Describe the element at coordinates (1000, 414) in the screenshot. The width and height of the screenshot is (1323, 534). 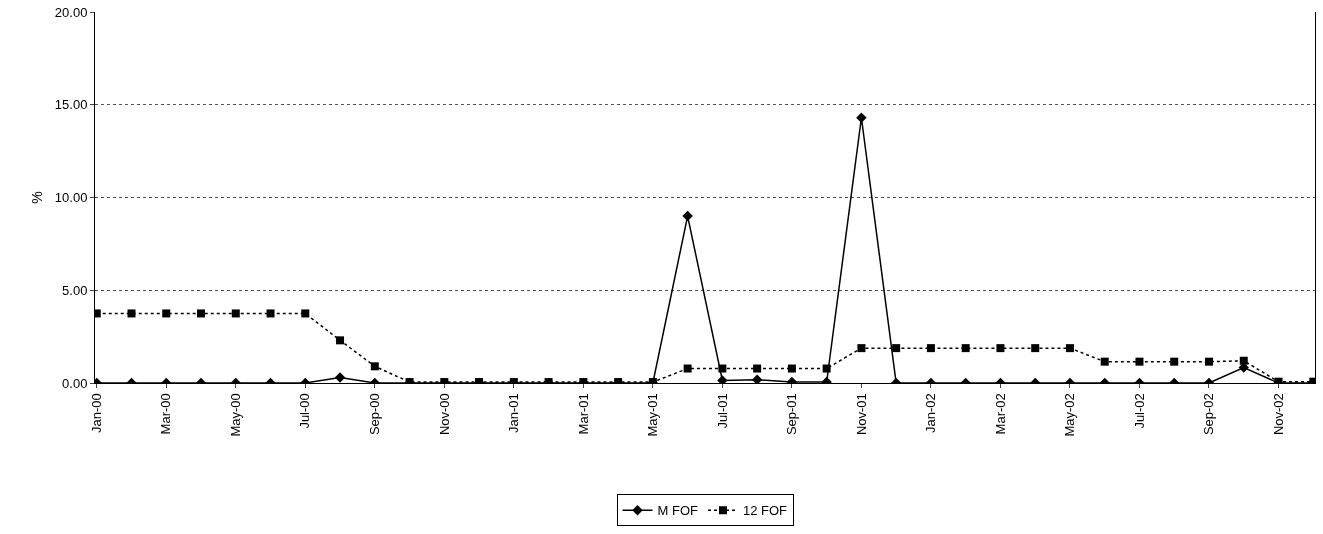
I see `x-tick-label: Mar-02` at that location.